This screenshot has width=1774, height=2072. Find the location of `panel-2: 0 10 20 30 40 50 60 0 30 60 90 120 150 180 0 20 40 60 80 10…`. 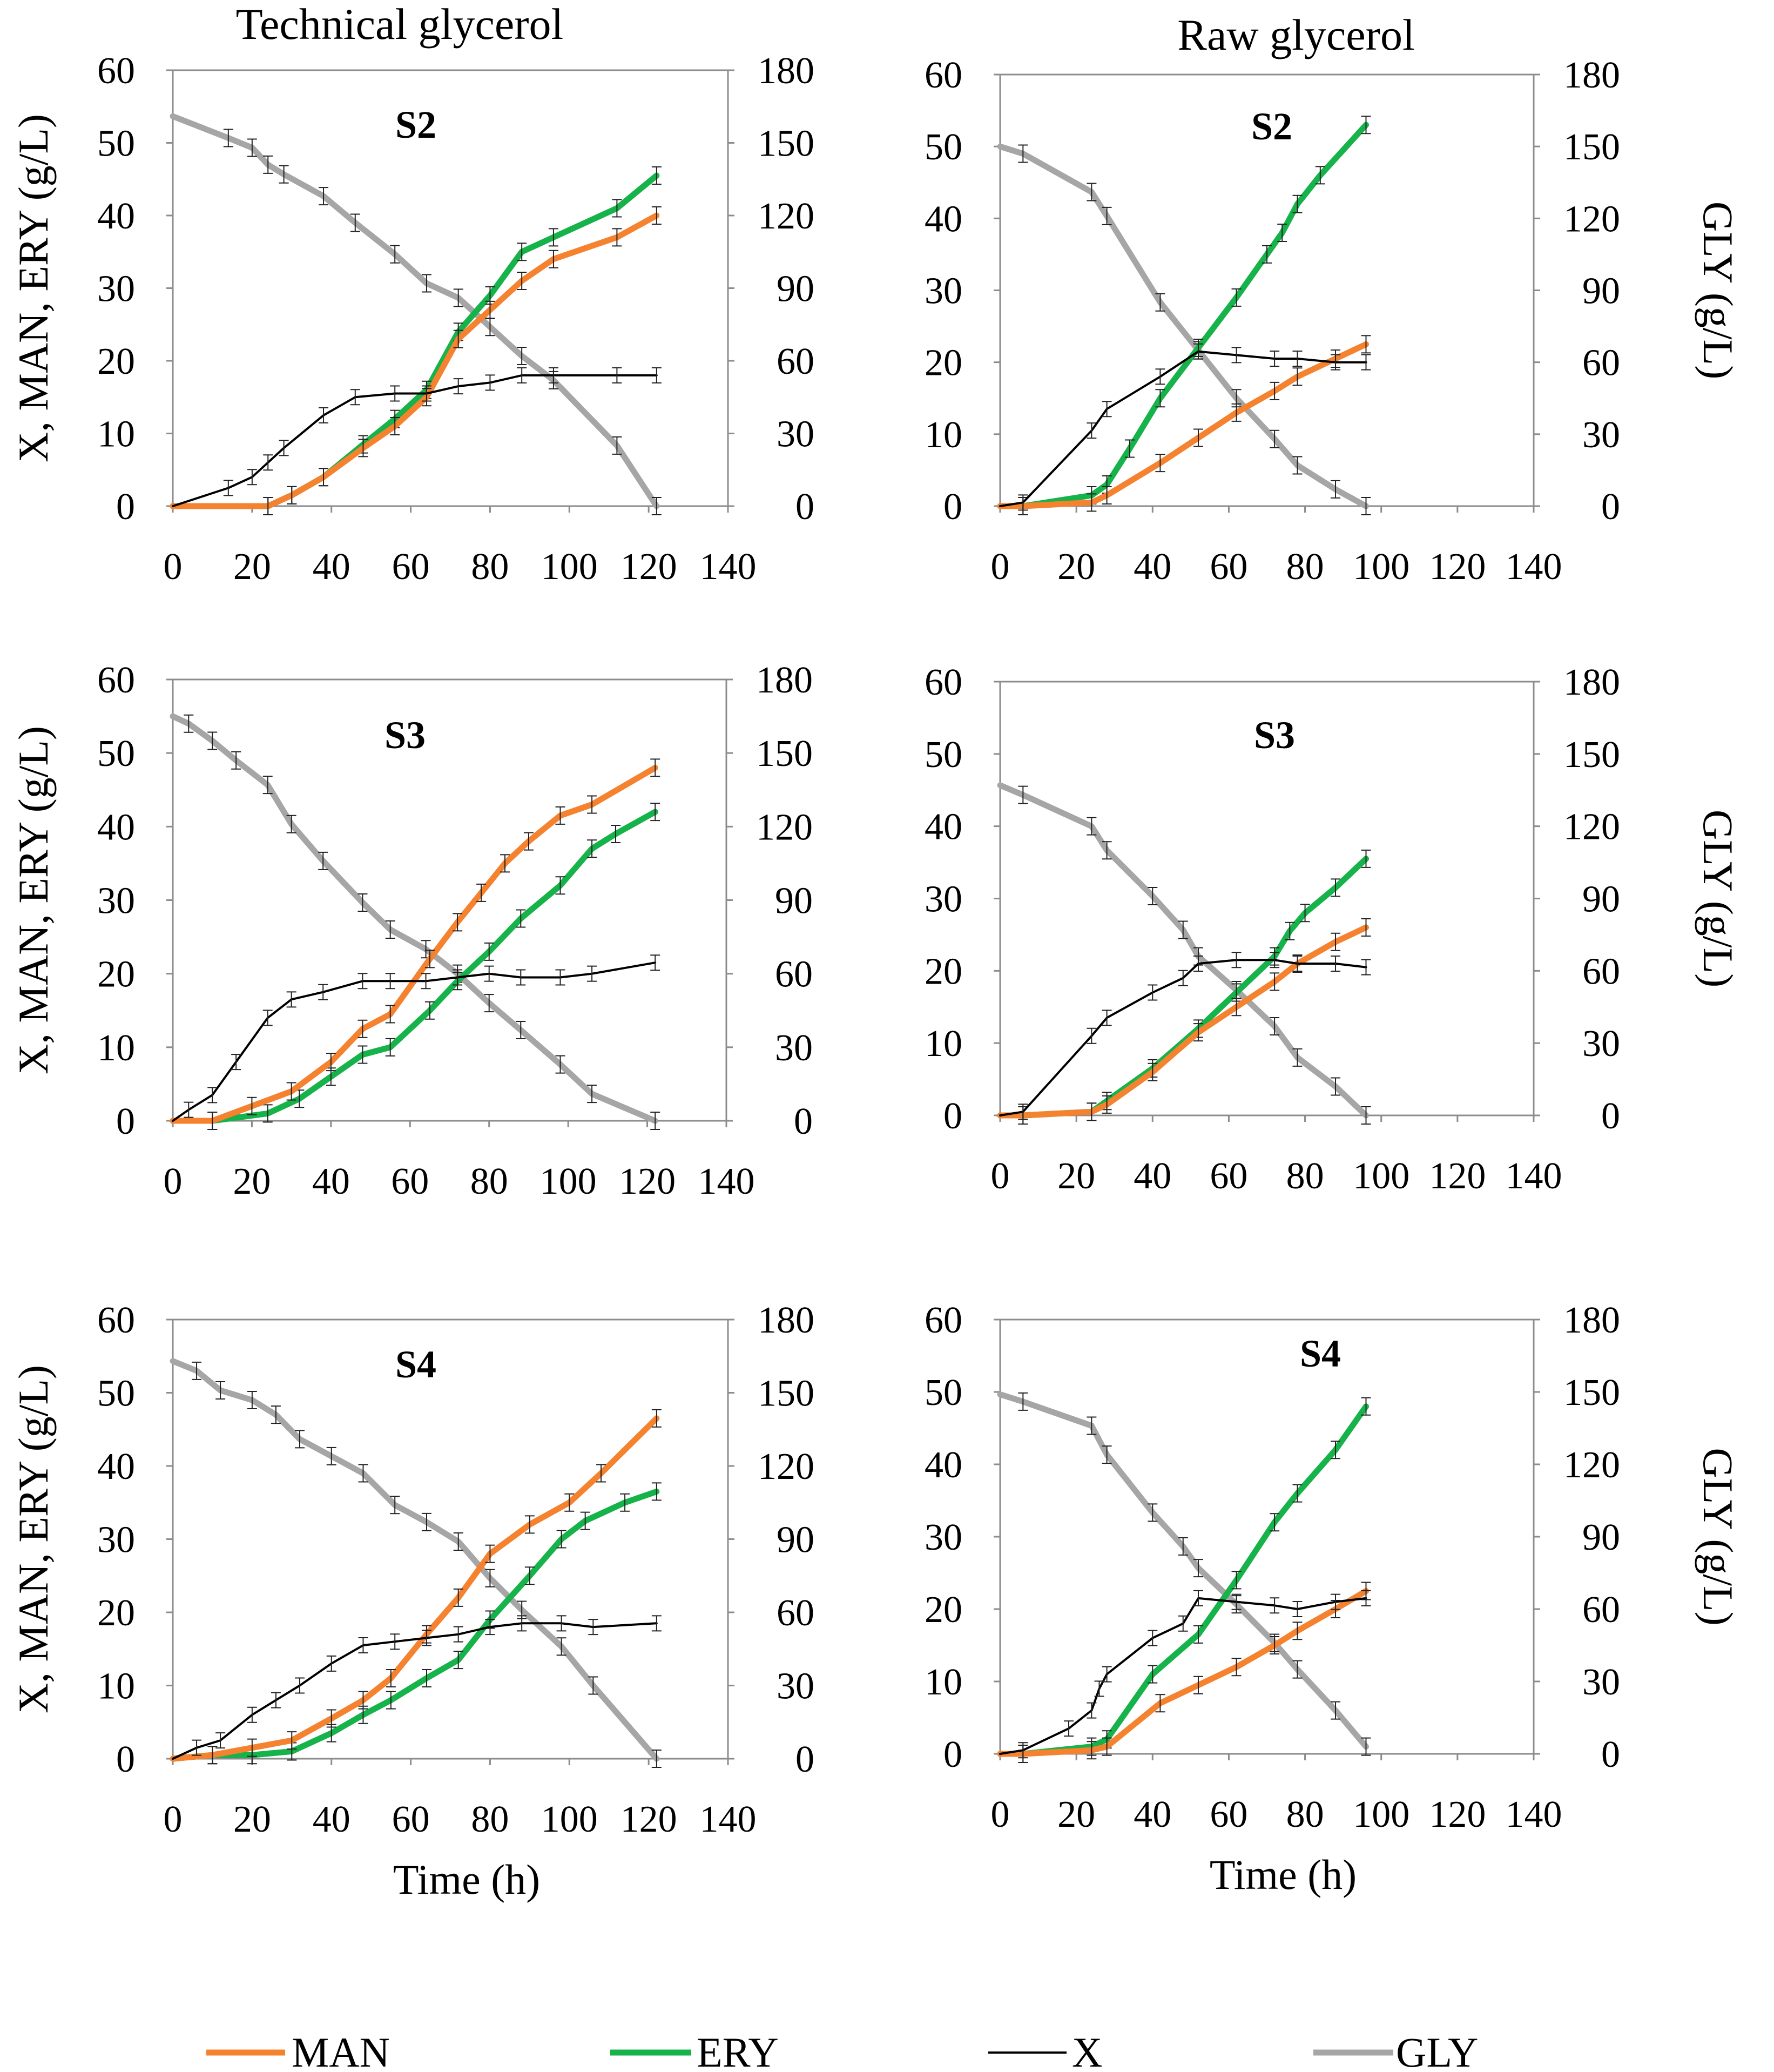

panel-2: 0 10 20 30 40 50 60 0 30 60 90 120 150 180 0 20 40 60 80 10… is located at coordinates (1333, 321).